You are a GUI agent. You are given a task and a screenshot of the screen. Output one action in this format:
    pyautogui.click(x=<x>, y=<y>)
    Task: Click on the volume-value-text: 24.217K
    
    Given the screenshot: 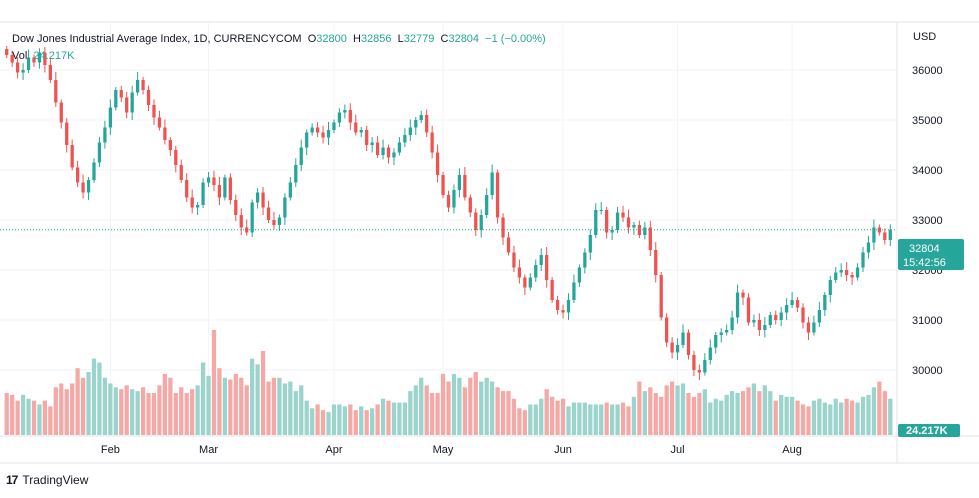 What is the action you would take?
    pyautogui.click(x=927, y=431)
    